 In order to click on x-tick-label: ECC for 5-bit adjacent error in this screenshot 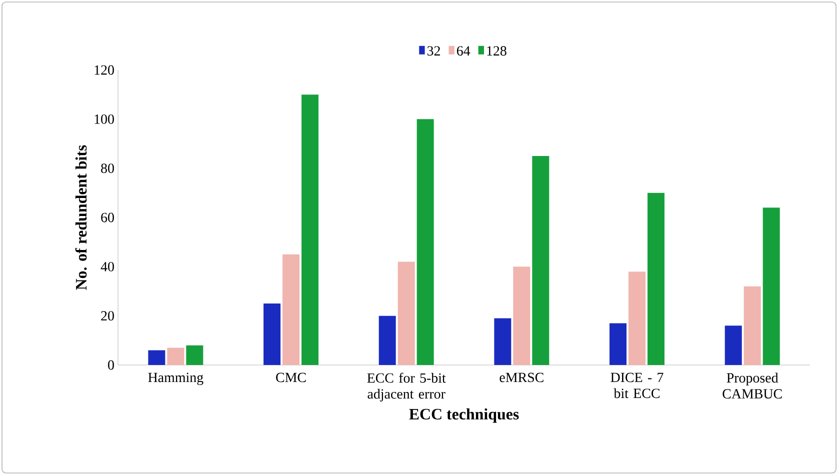, I will do `click(406, 387)`.